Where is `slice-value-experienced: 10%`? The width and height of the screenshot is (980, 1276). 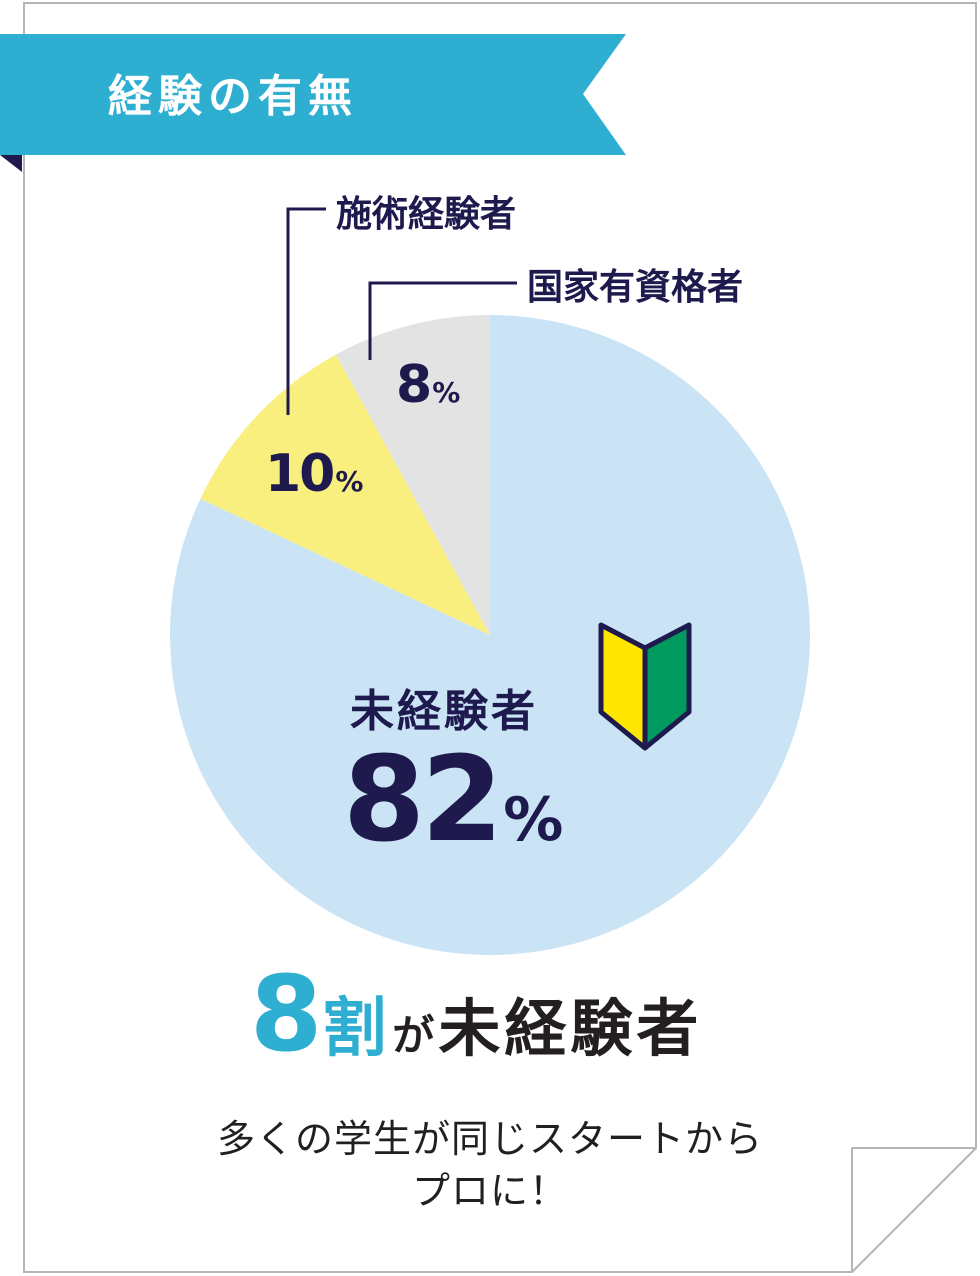 slice-value-experienced: 10% is located at coordinates (314, 474).